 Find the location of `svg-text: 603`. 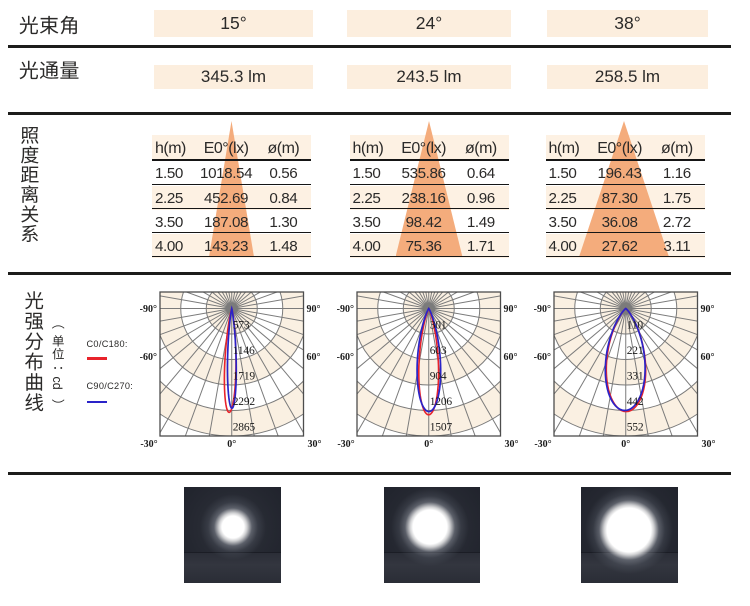

svg-text: 603 is located at coordinates (437, 351).